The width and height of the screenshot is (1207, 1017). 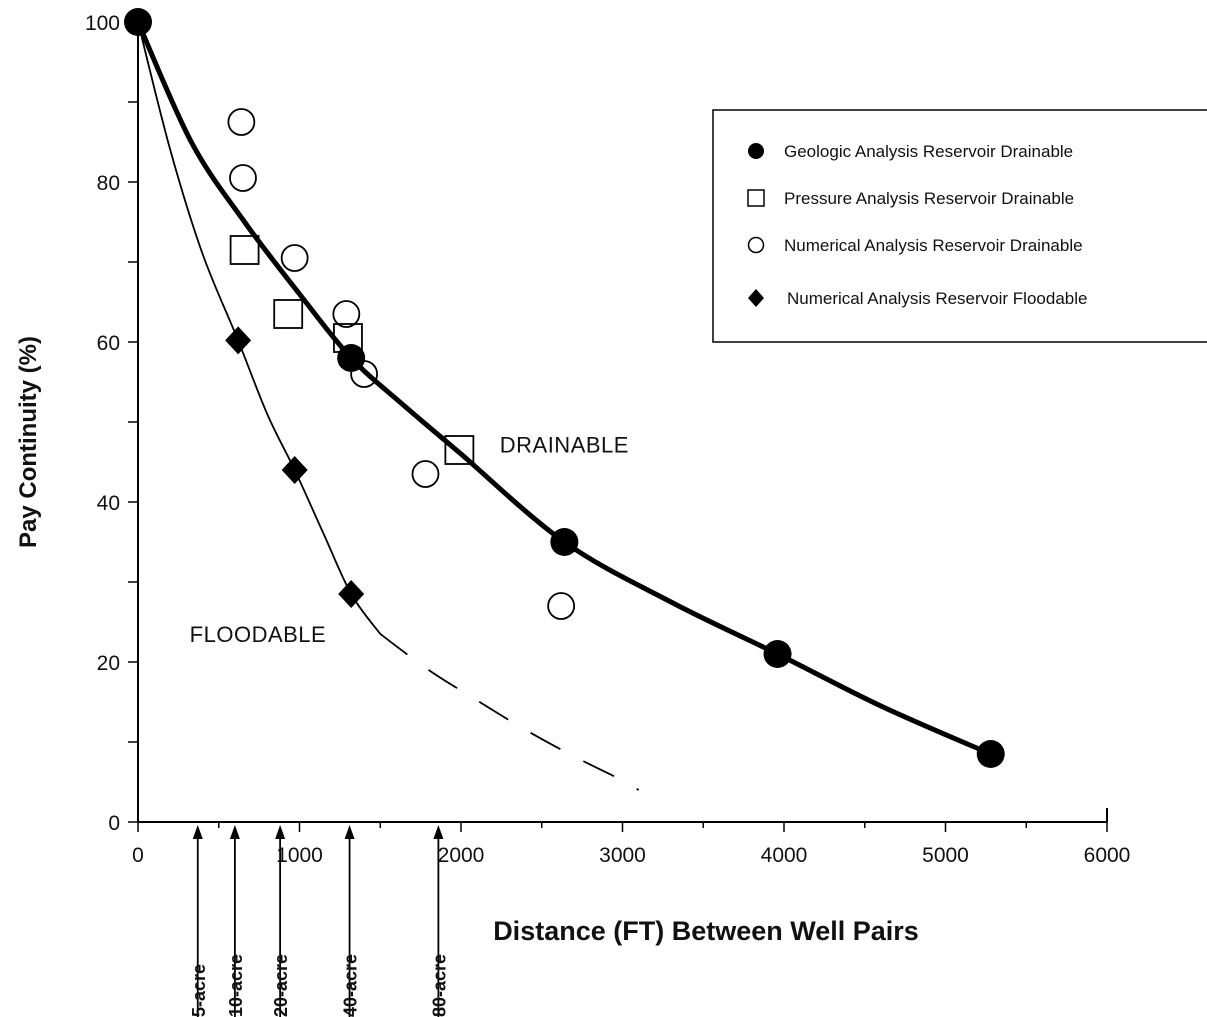 What do you see at coordinates (1107, 855) in the screenshot?
I see `x-tick-label: 6000` at bounding box center [1107, 855].